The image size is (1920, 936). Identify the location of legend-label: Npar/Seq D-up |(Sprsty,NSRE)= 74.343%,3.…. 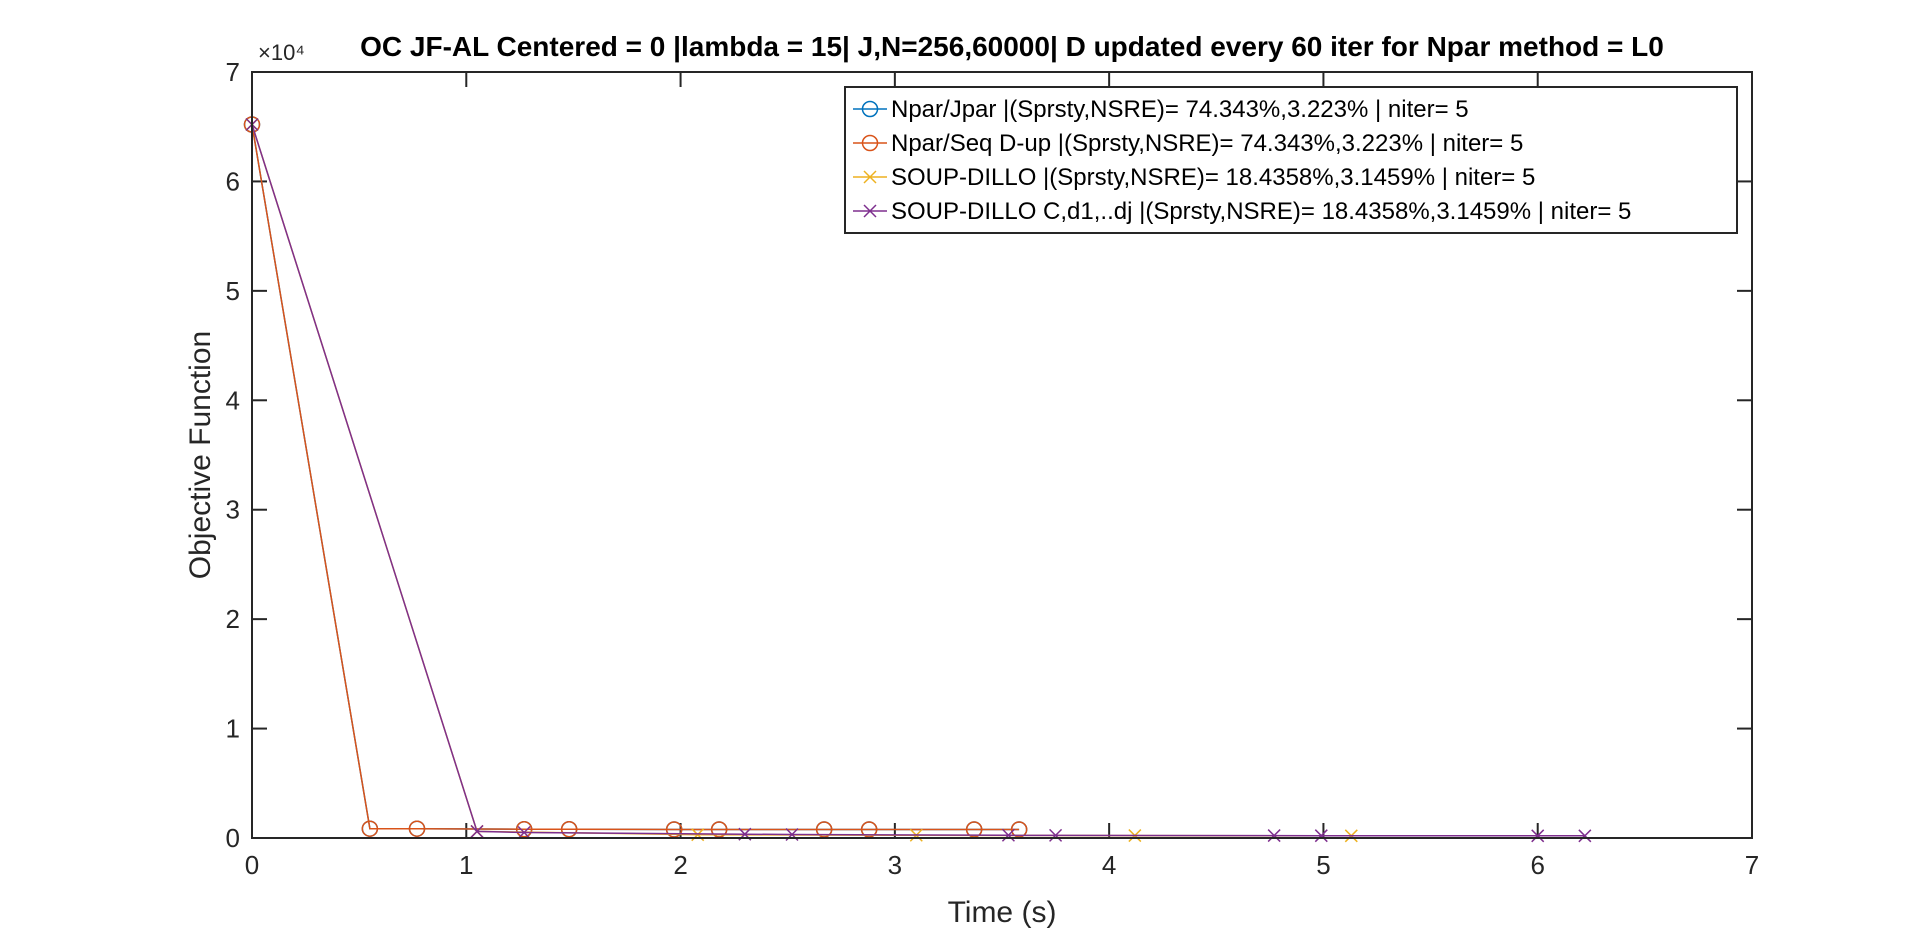
(1207, 143).